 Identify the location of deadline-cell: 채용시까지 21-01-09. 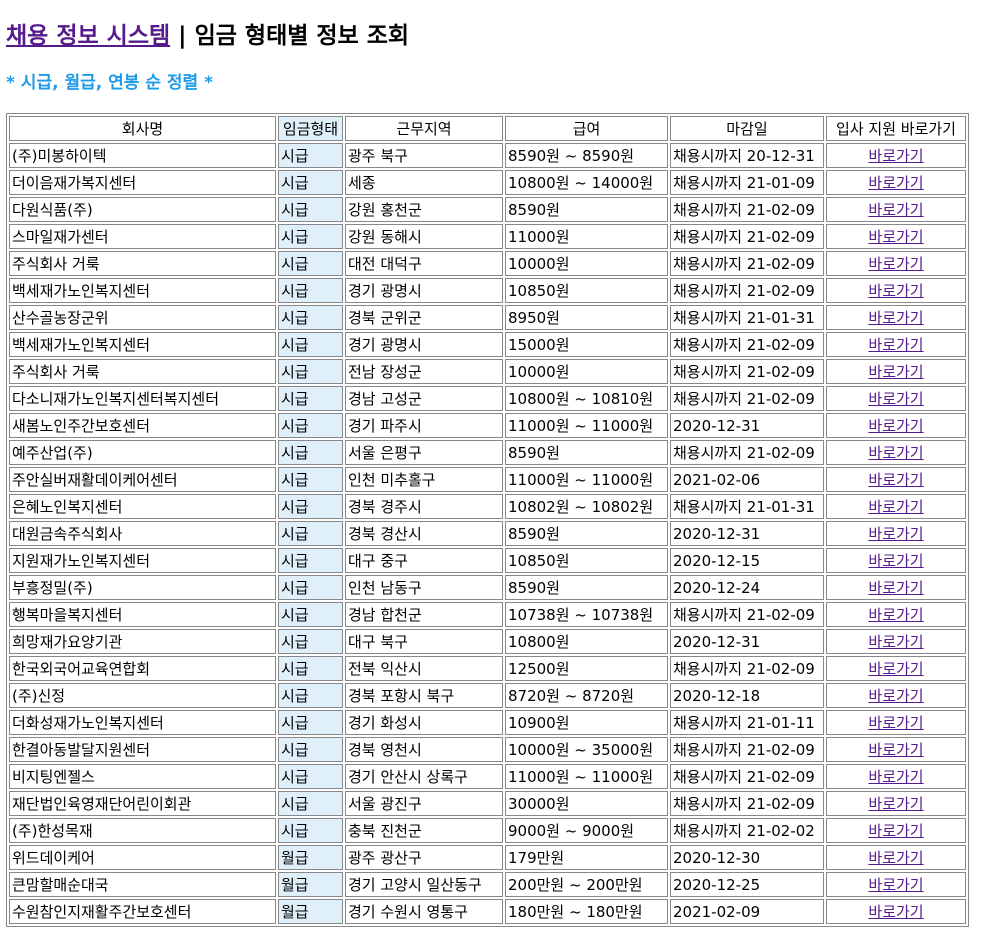
(747, 182).